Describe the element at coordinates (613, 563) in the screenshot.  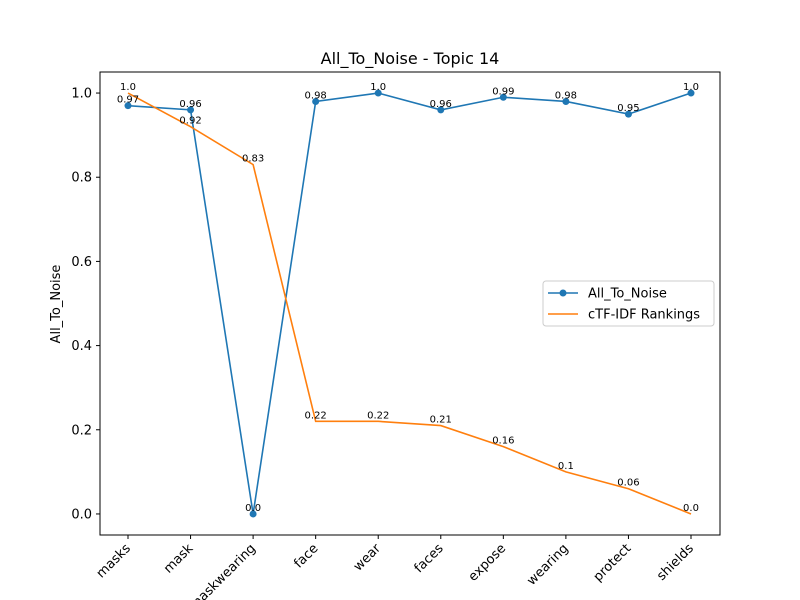
I see `x-tick-label: protect` at that location.